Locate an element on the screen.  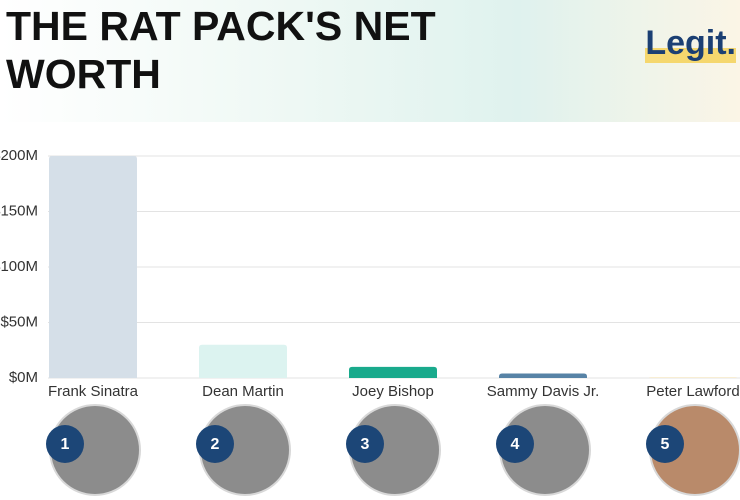
rank-number: 1 is located at coordinates (65, 444).